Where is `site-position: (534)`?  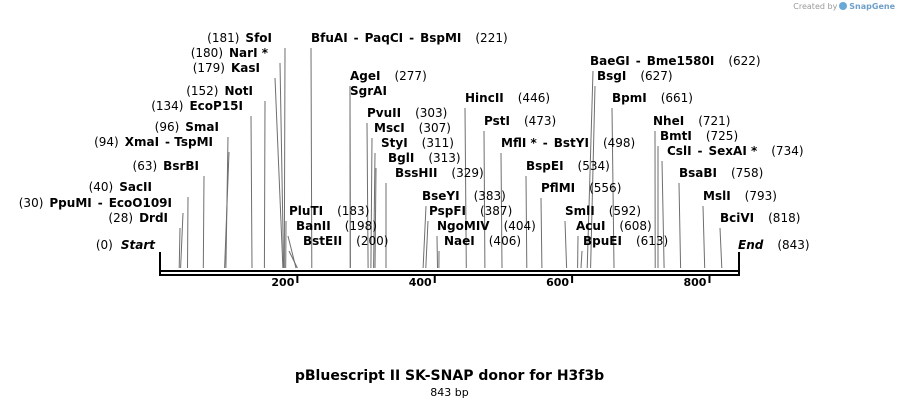
site-position: (534) is located at coordinates (594, 166).